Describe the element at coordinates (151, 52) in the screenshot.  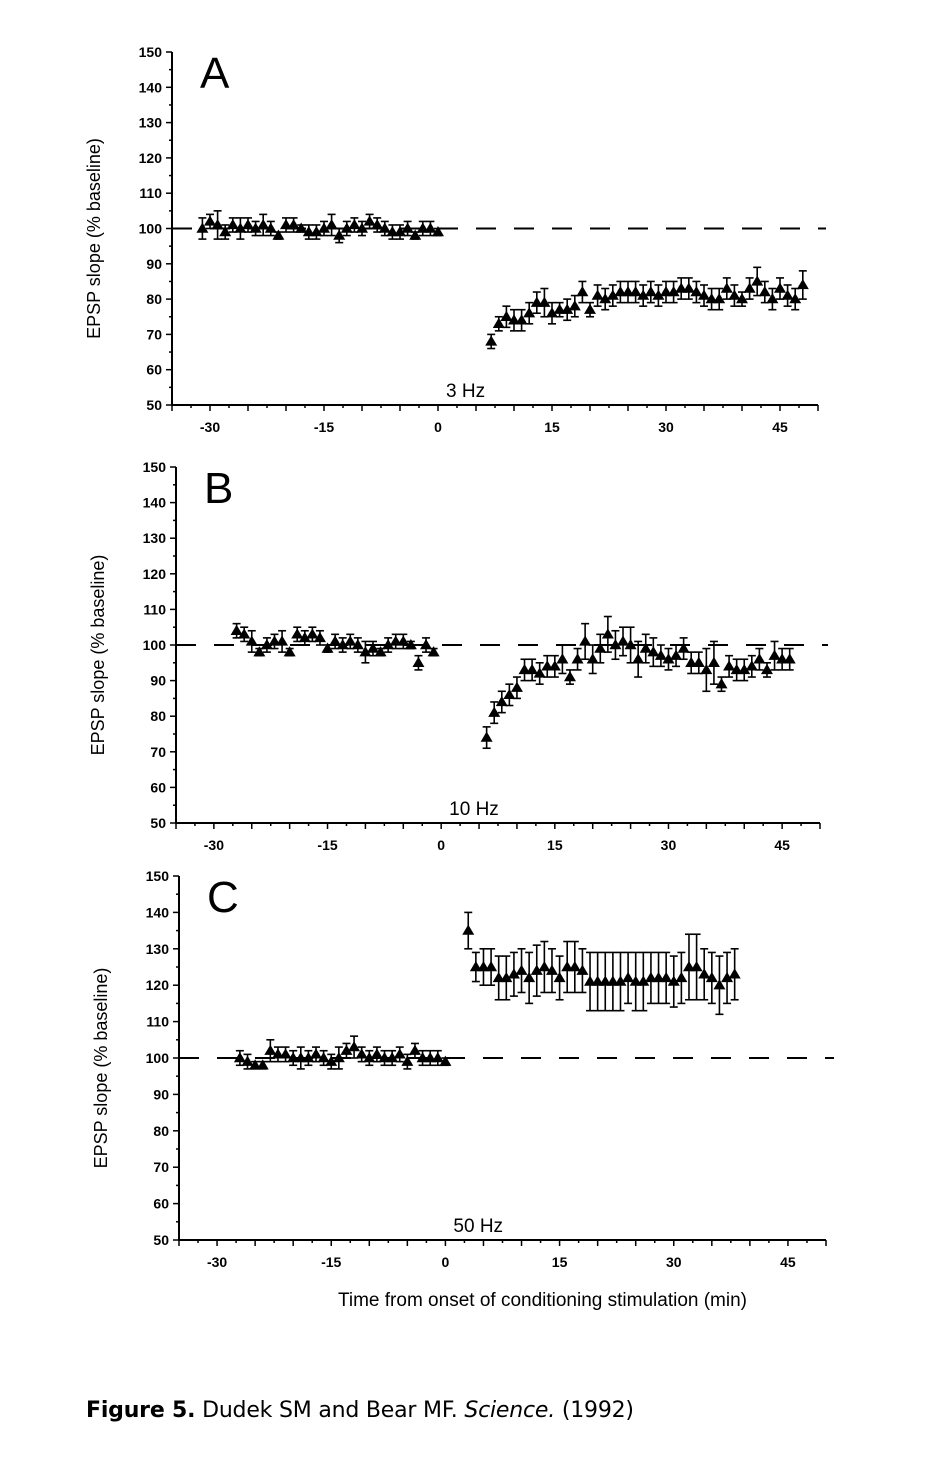
I see `y-tick-label: 150` at that location.